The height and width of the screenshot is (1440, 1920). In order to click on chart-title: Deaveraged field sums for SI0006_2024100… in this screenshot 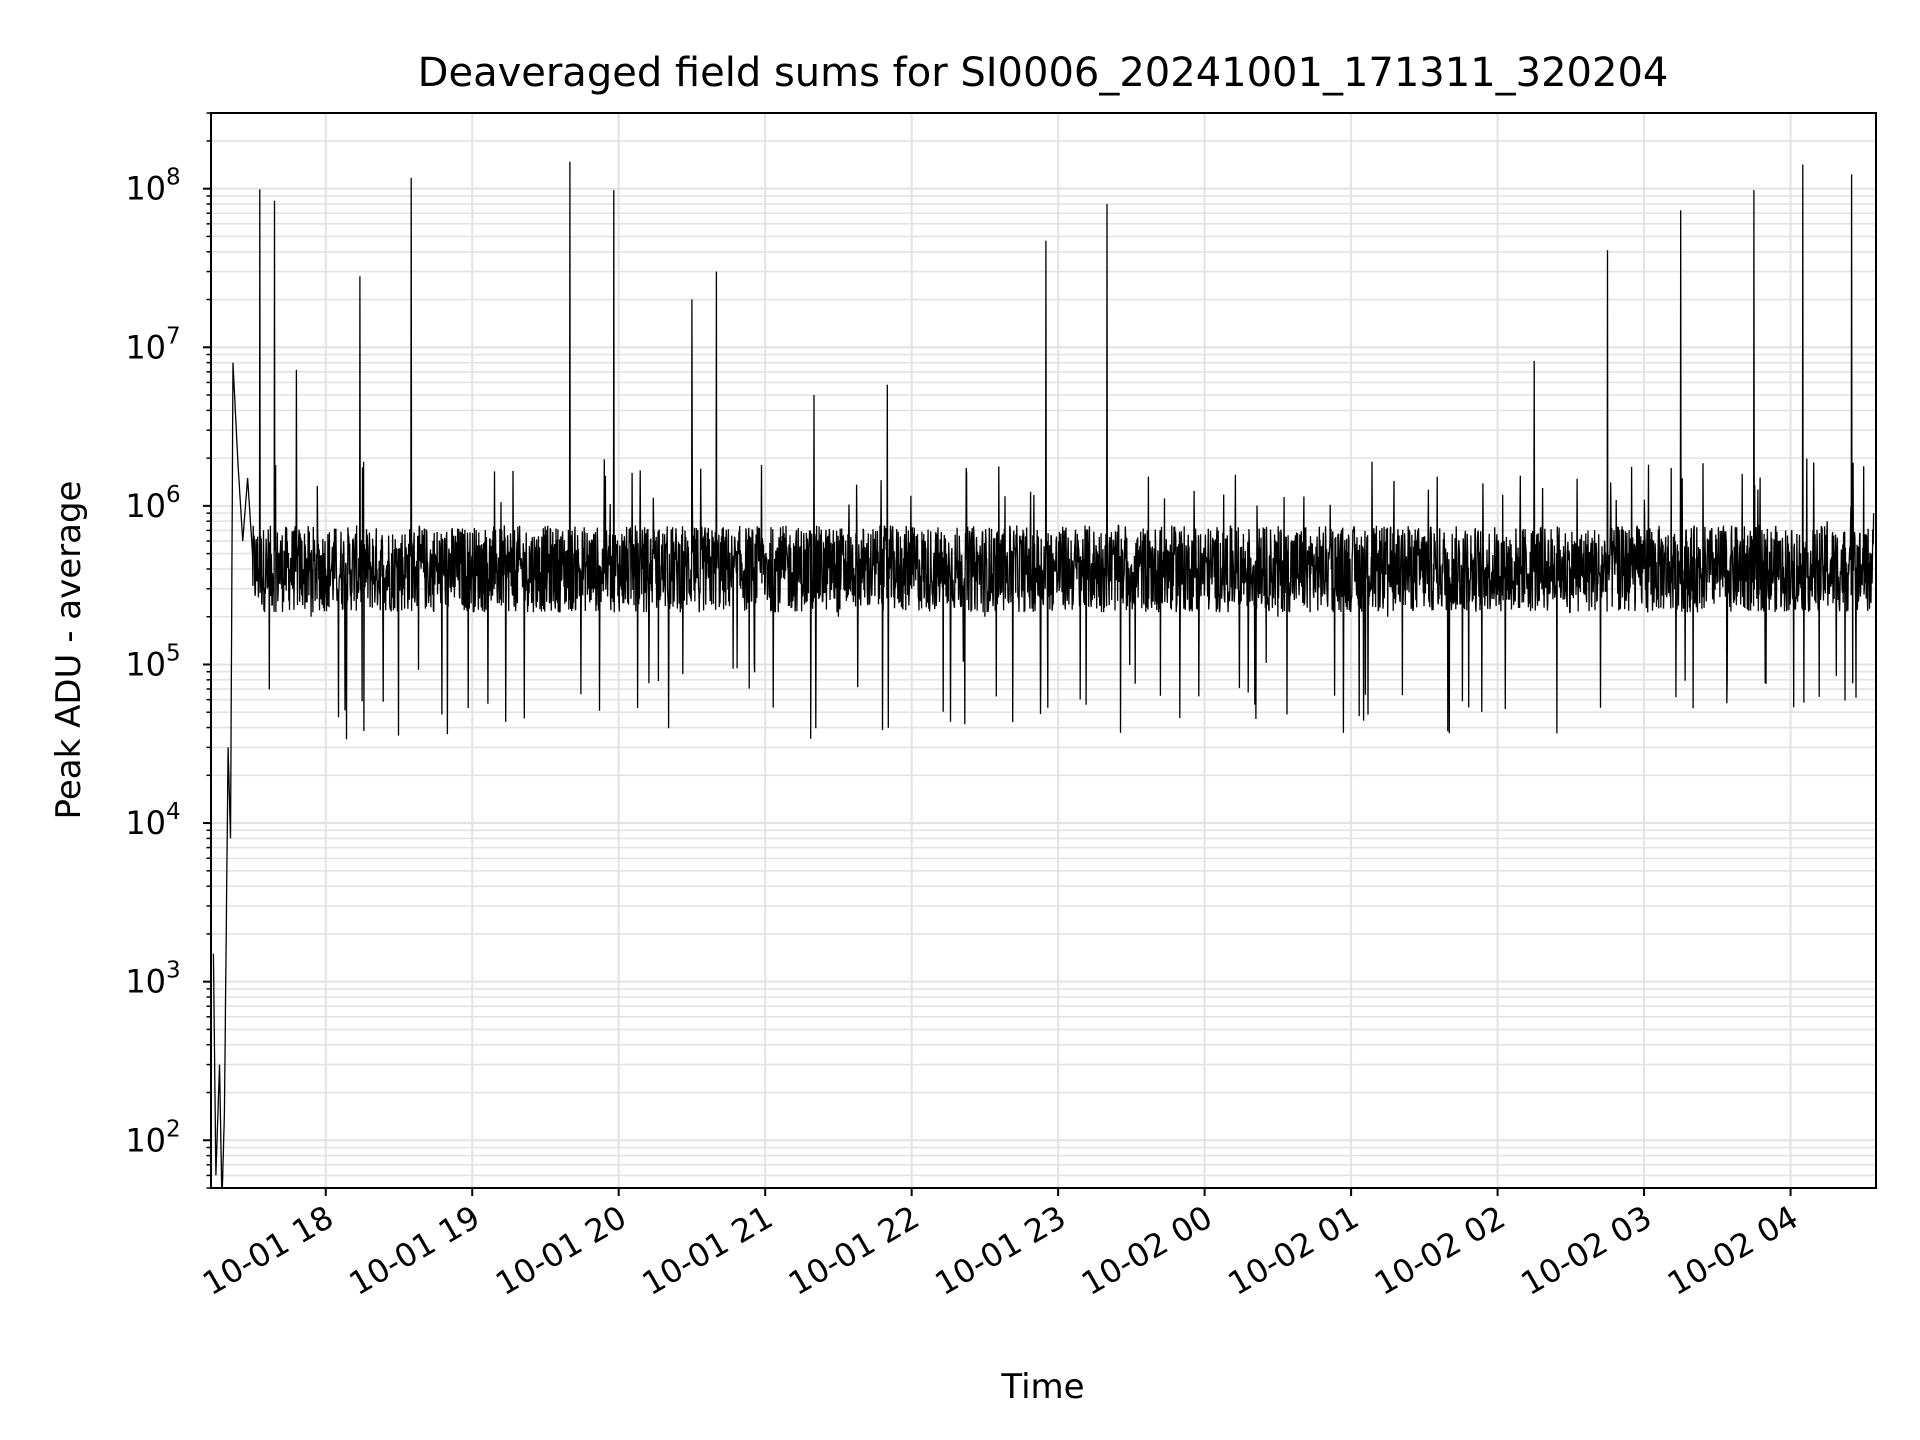, I will do `click(1043, 73)`.